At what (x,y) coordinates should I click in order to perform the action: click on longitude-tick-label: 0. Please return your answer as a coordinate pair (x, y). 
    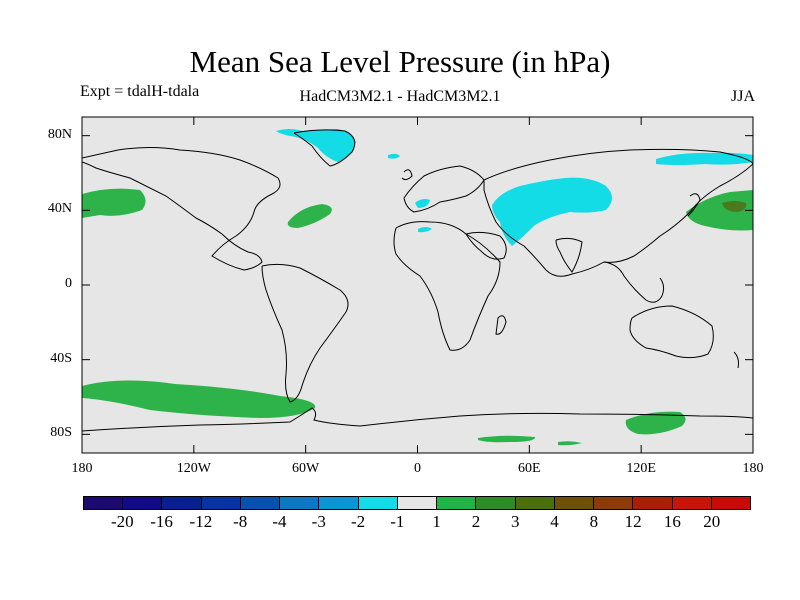
    Looking at the image, I should click on (417, 468).